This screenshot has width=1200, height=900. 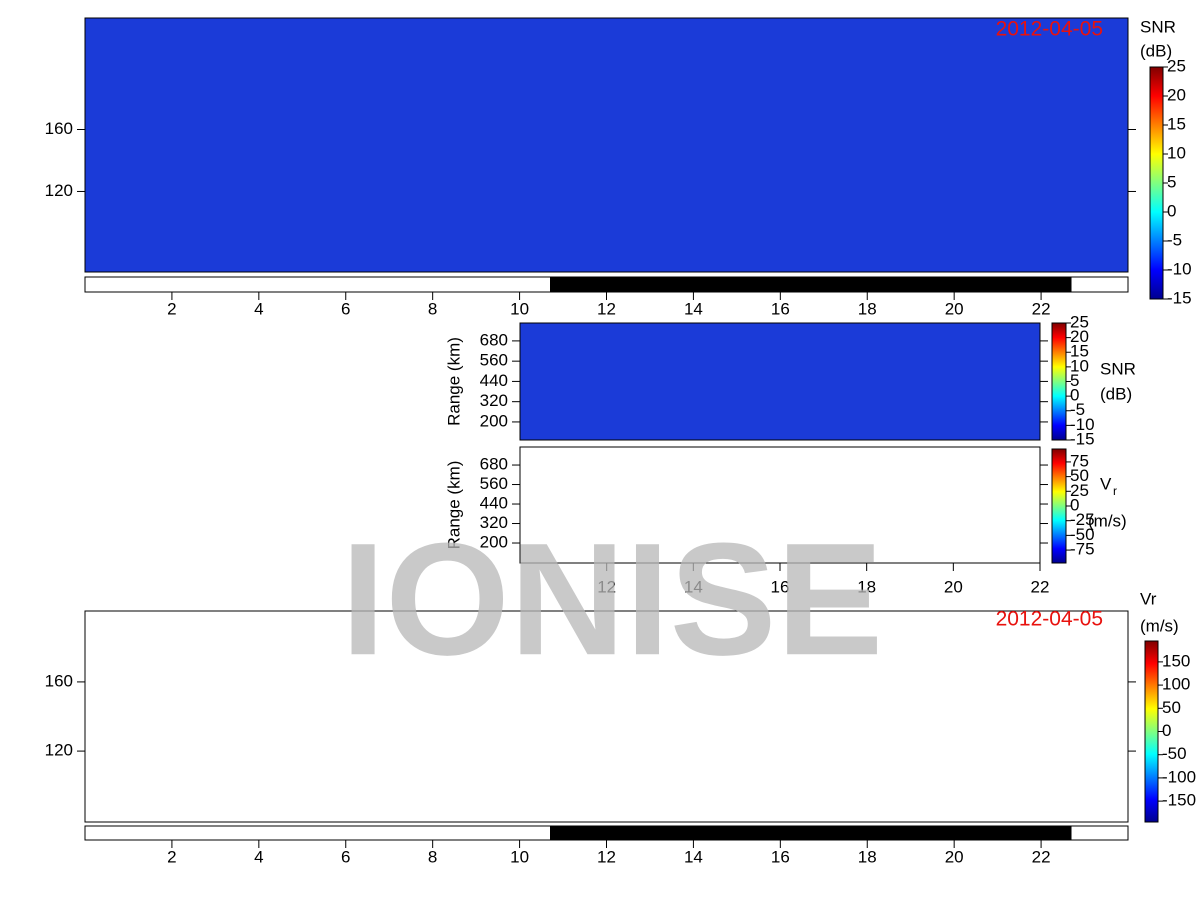 I want to click on colorbar-label: Vr, so click(x=1148, y=598).